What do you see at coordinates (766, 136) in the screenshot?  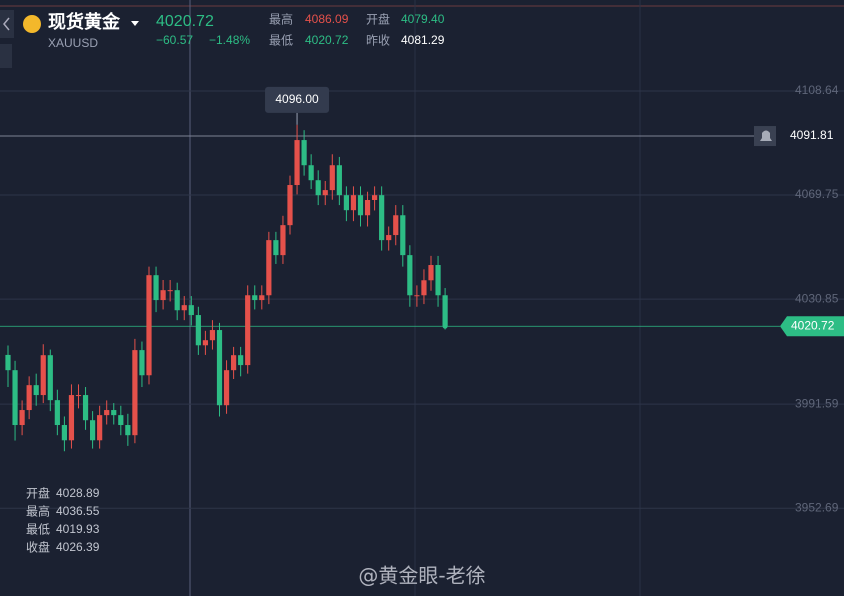 I see `bell-icon` at bounding box center [766, 136].